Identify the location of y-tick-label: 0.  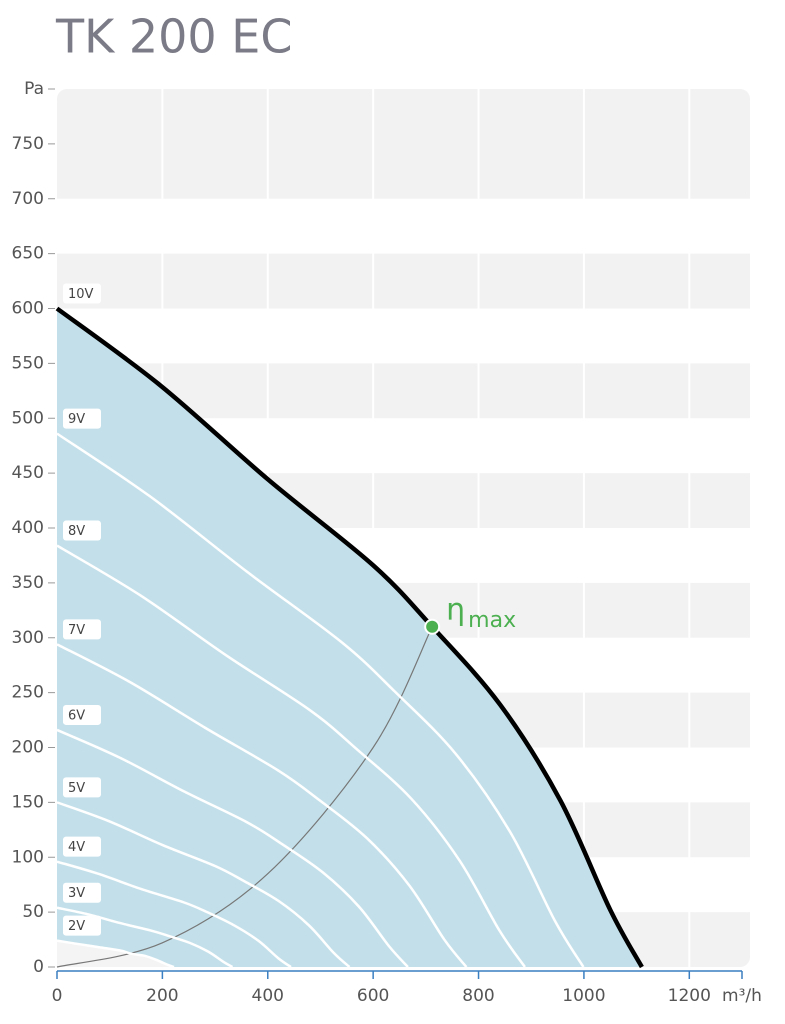
(38, 967).